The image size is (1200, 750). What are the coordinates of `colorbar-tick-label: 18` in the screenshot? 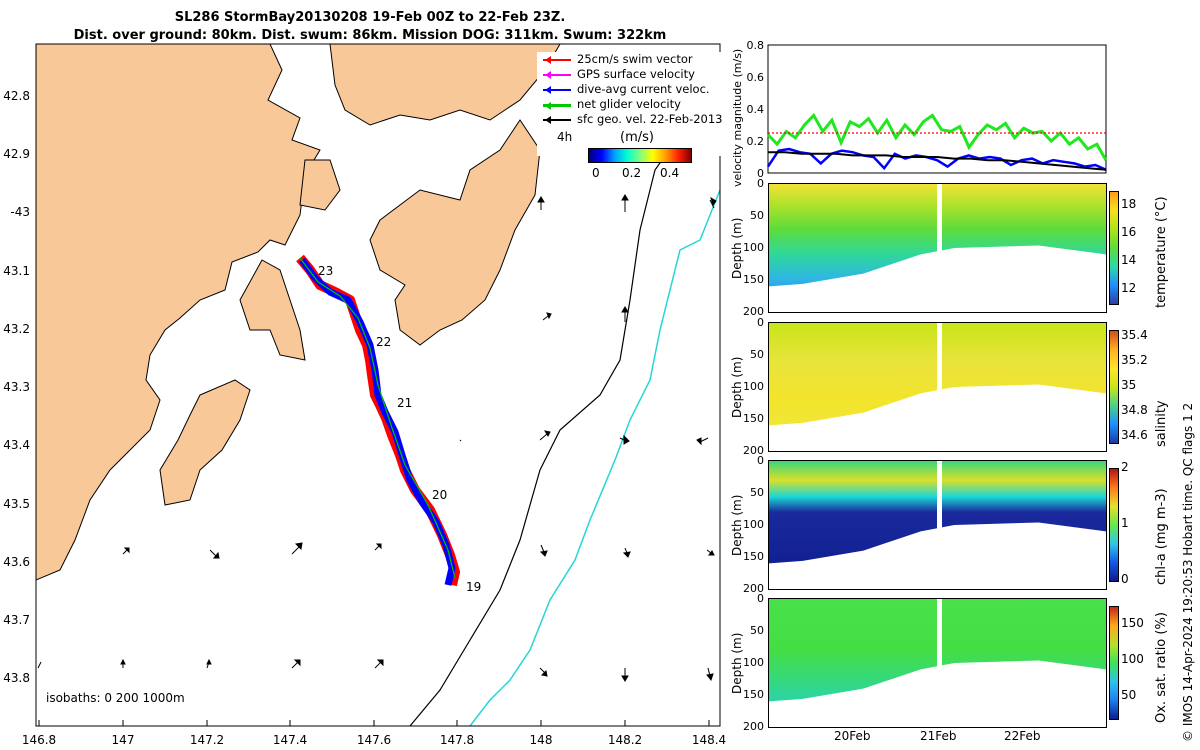 It's located at (1129, 204).